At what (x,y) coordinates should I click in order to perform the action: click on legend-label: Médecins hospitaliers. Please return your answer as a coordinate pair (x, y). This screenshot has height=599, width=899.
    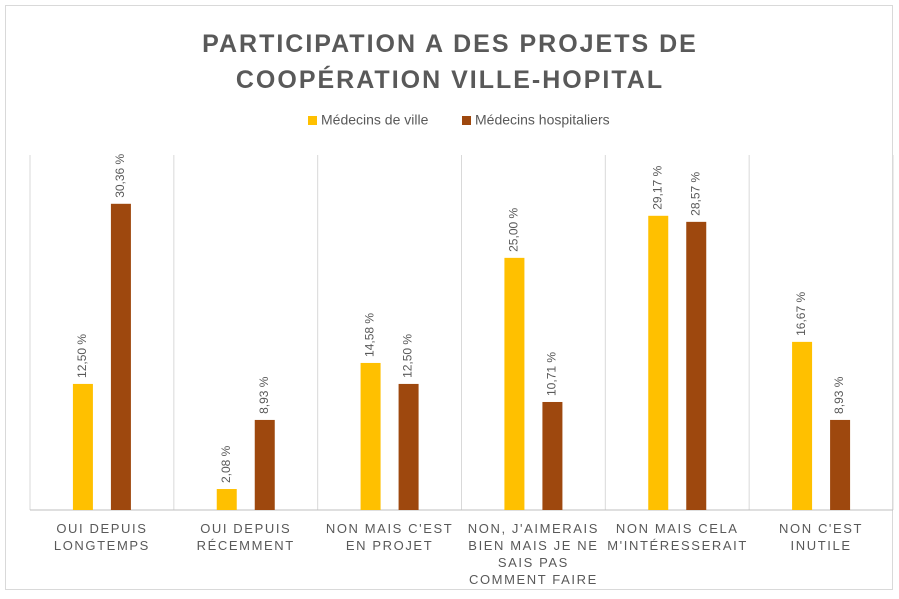
    Looking at the image, I should click on (542, 120).